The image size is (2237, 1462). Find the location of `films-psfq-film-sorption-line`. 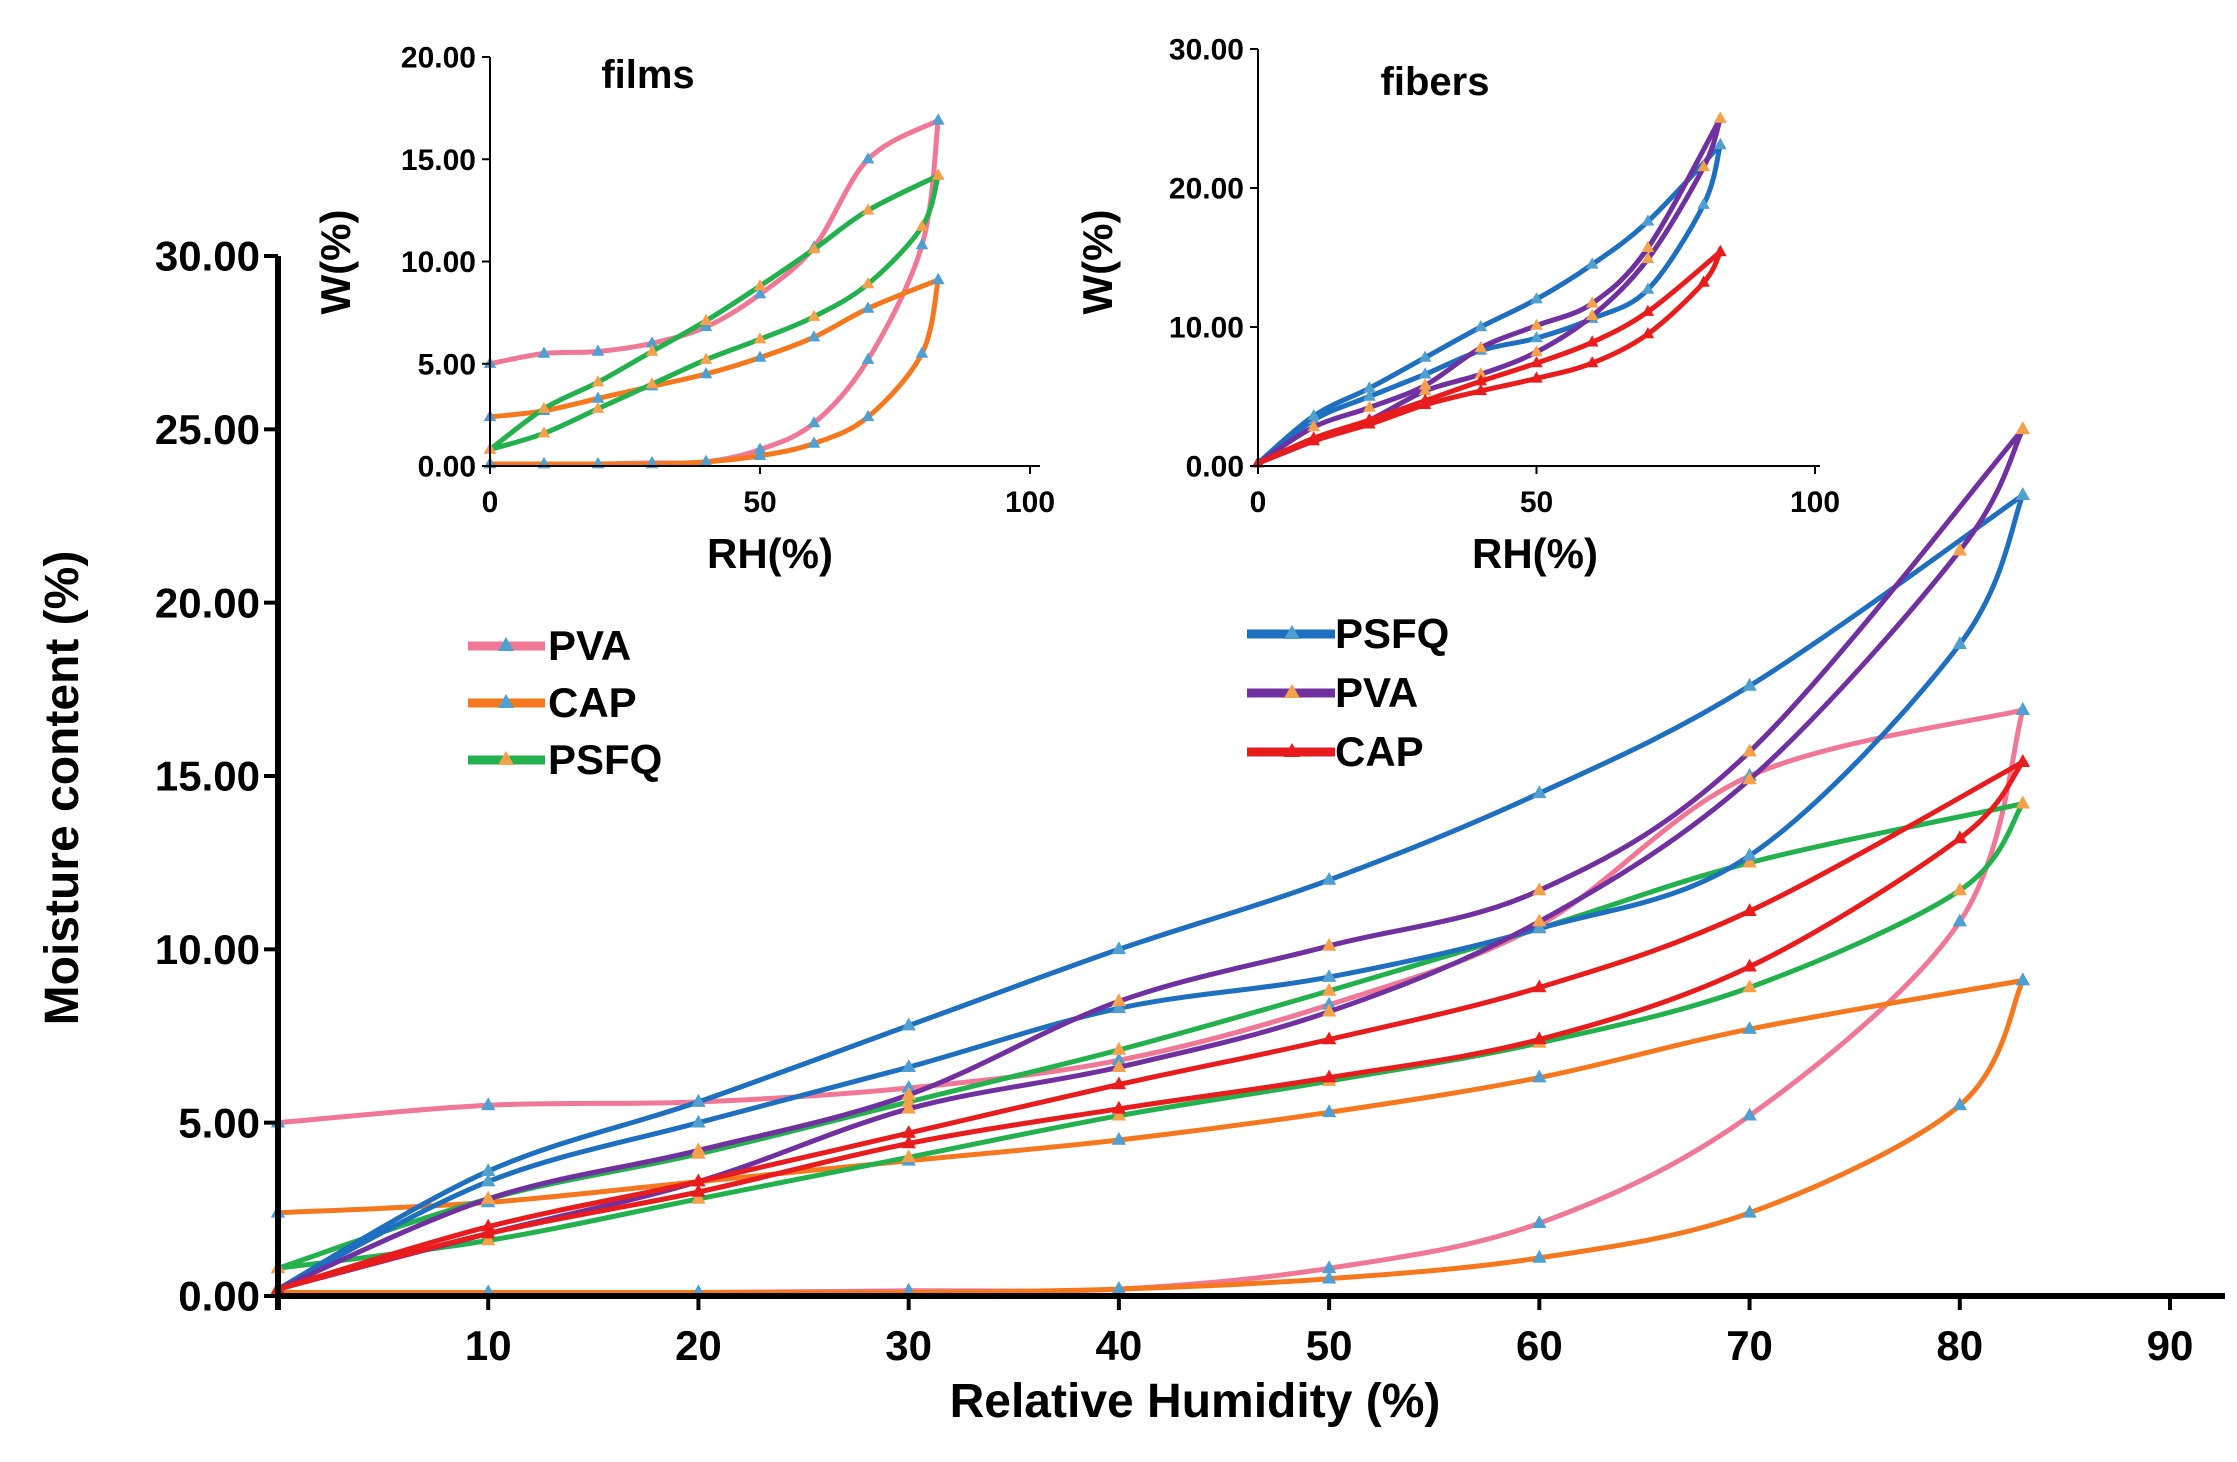

films-psfq-film-sorption-line is located at coordinates (714, 313).